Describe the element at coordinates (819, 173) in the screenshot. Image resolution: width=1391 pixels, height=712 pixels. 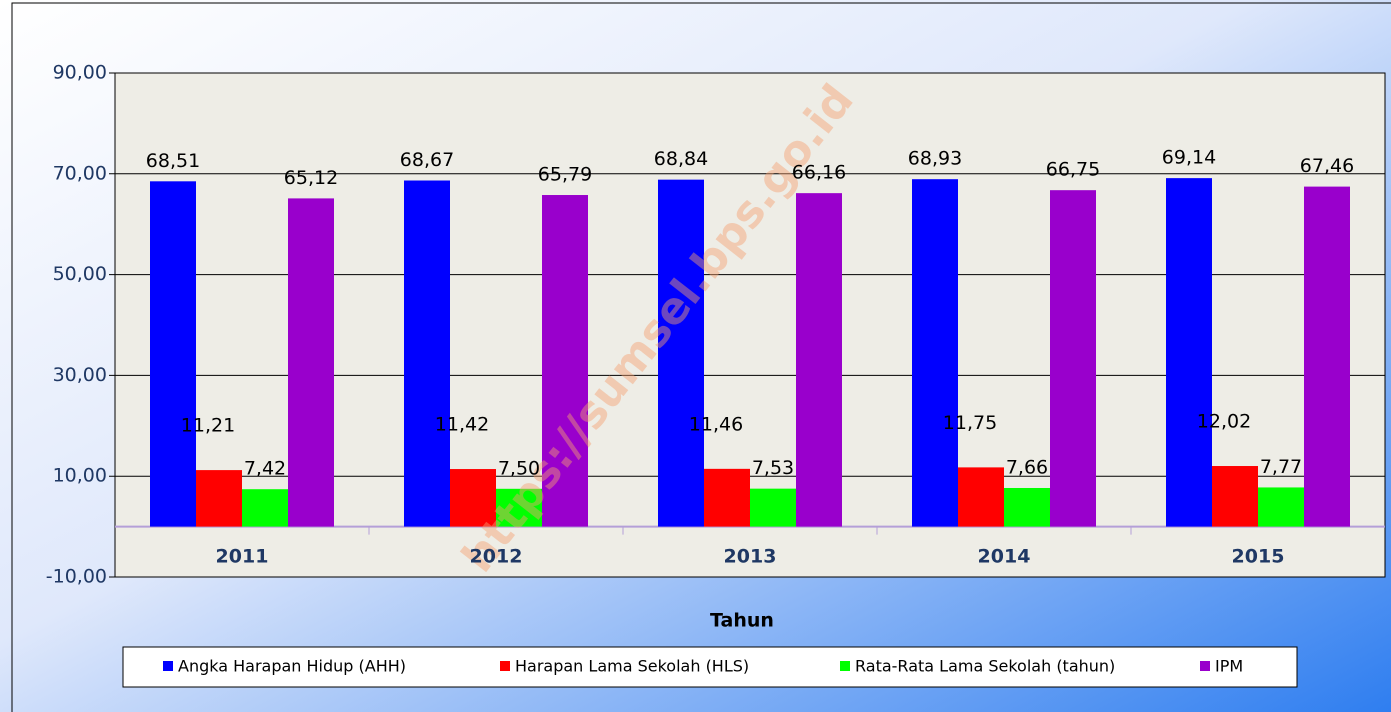
I see `data-label: 66,16` at that location.